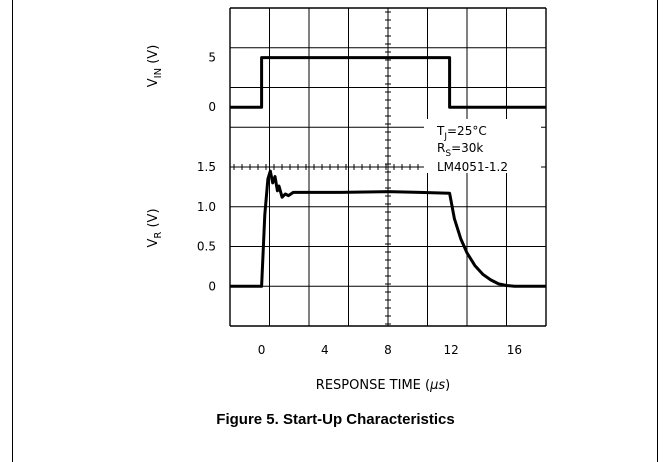 The width and height of the screenshot is (671, 462). I want to click on vr-y-tick-label: 0, so click(212, 286).